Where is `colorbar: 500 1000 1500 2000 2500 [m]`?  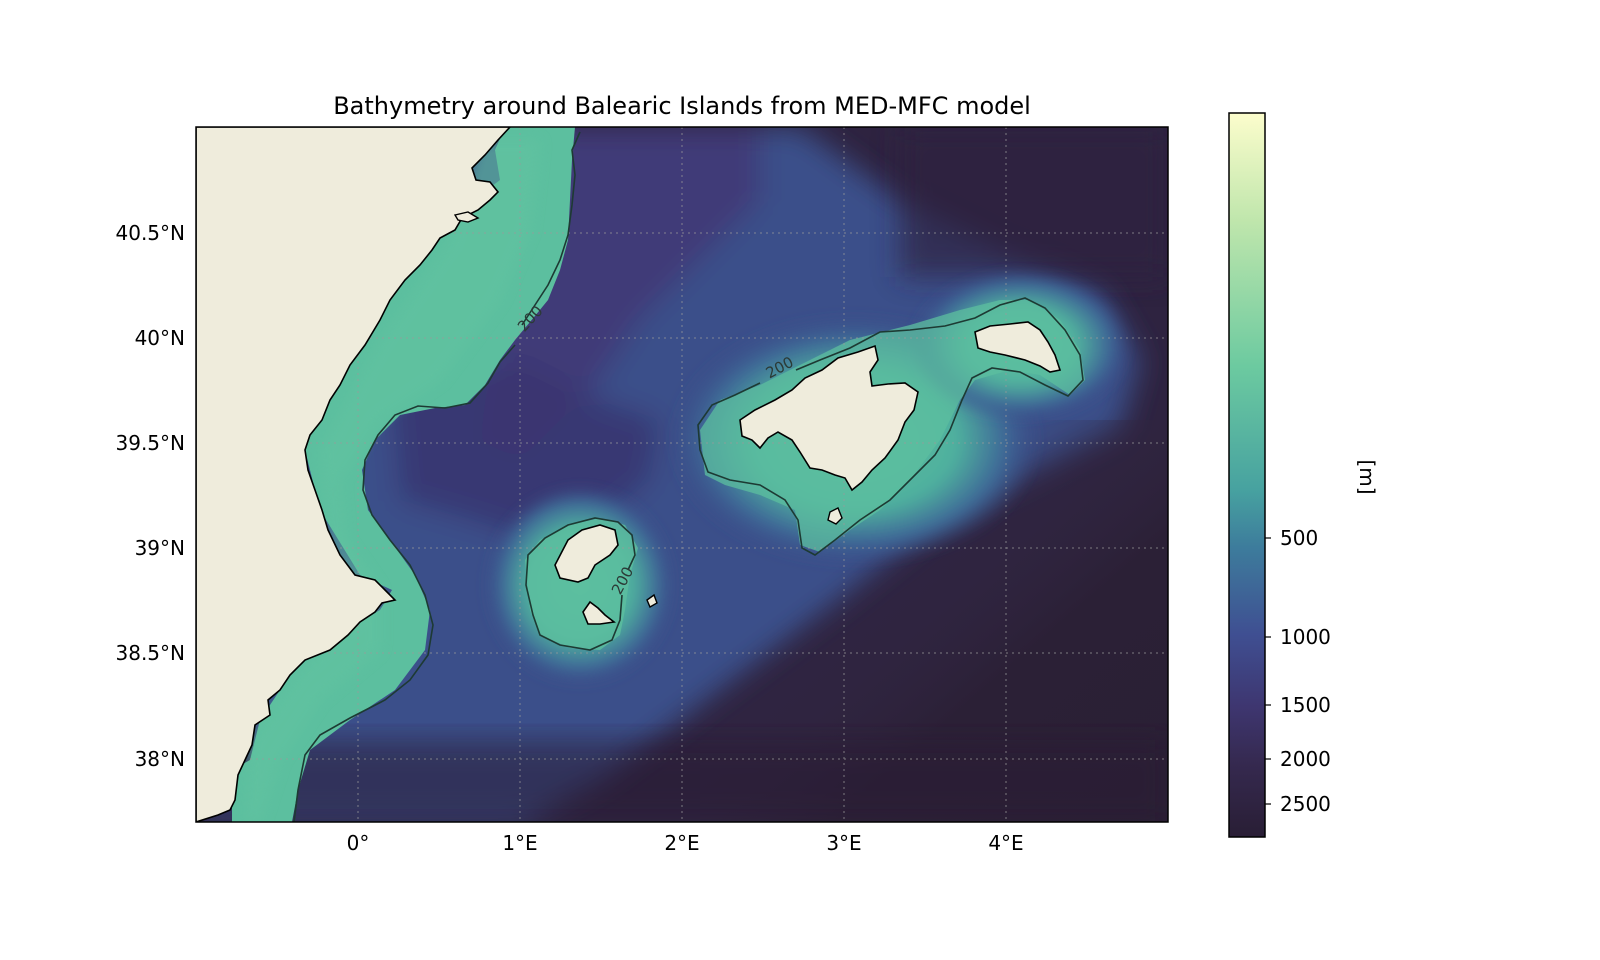
colorbar: 500 1000 1500 2000 2500 [m] is located at coordinates (1303, 475).